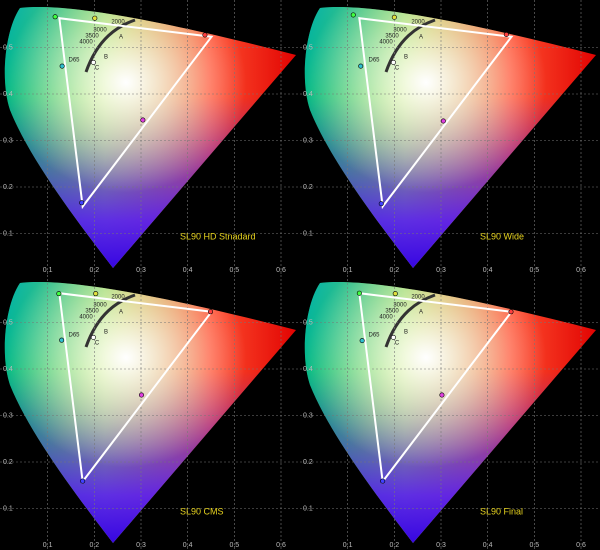  What do you see at coordinates (501, 511) in the screenshot?
I see `panel-title: SL90 Final` at bounding box center [501, 511].